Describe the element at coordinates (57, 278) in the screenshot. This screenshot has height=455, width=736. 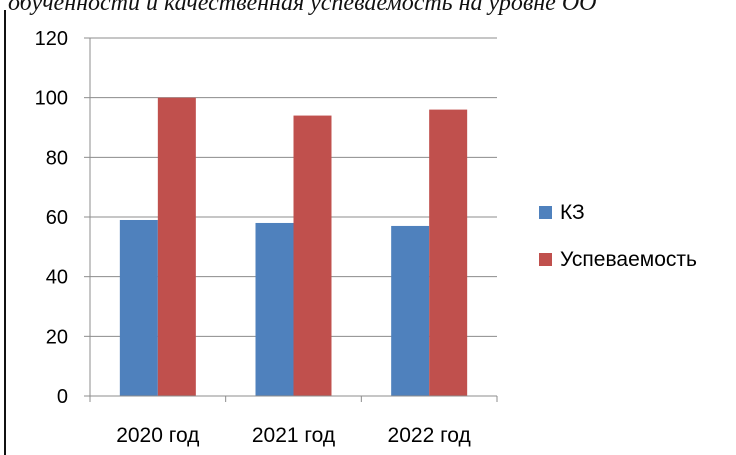
I see `y-tick-label: 40` at that location.